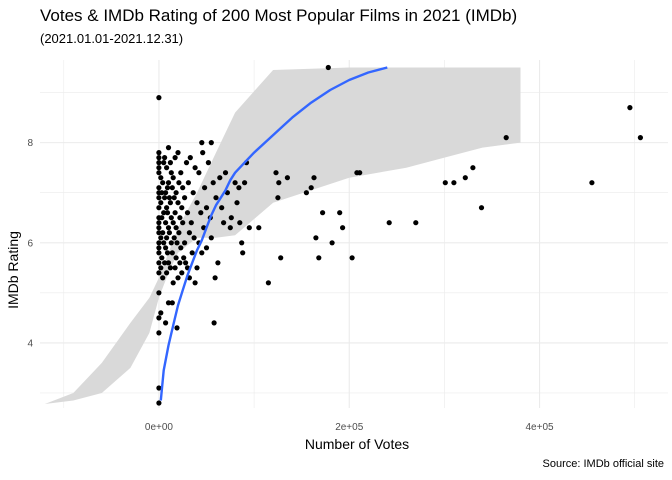 The image size is (672, 480). What do you see at coordinates (30, 143) in the screenshot?
I see `y-tick-label: 8` at bounding box center [30, 143].